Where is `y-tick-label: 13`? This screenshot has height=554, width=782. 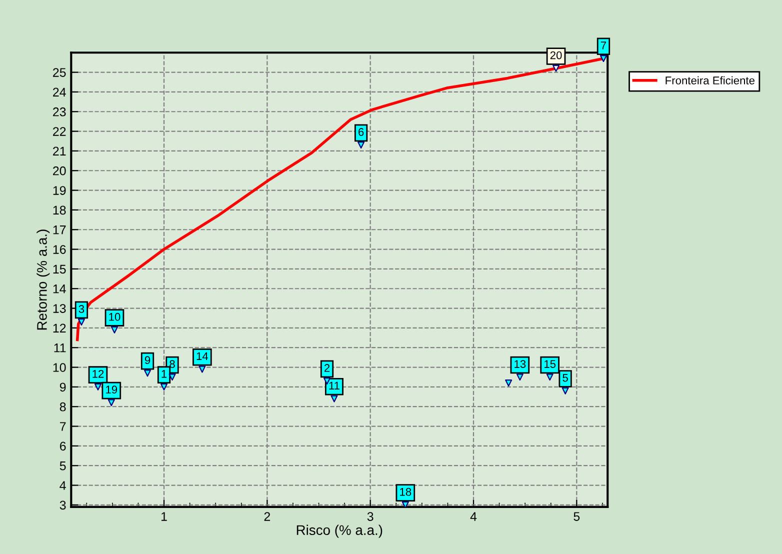 y-tick-label: 13 is located at coordinates (59, 308).